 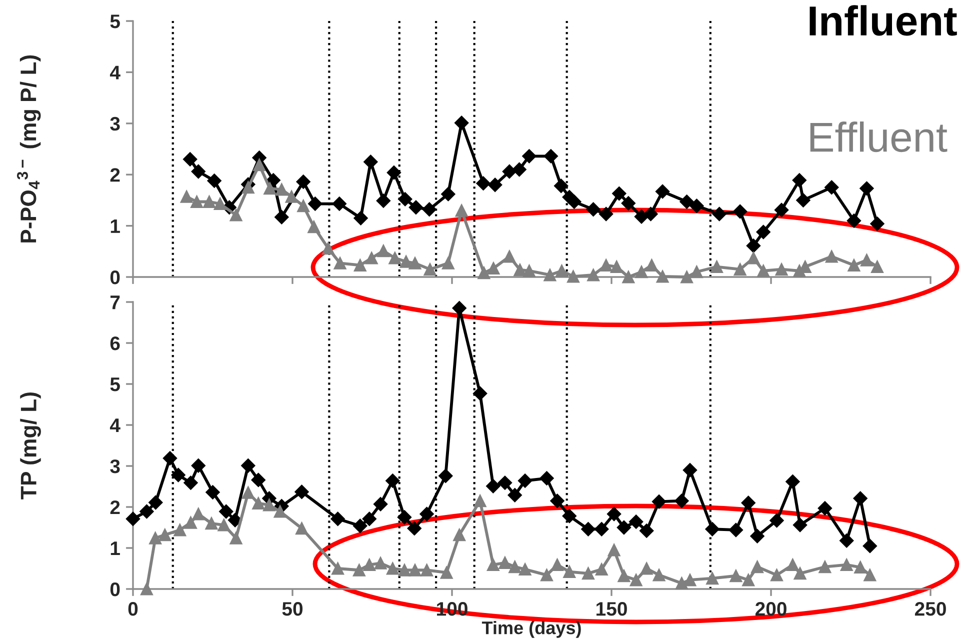 What do you see at coordinates (883, 20) in the screenshot?
I see `text: Influent` at bounding box center [883, 20].